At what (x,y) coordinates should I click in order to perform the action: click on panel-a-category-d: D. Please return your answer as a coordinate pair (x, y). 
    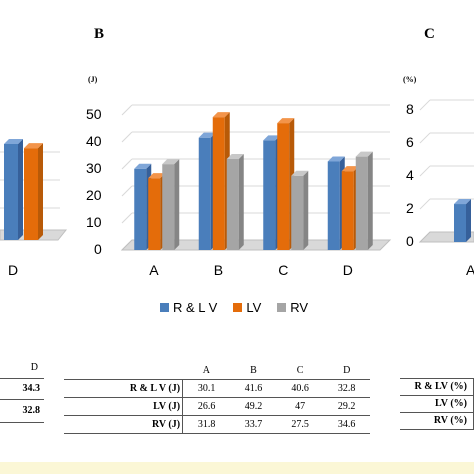
    Looking at the image, I should click on (13, 270).